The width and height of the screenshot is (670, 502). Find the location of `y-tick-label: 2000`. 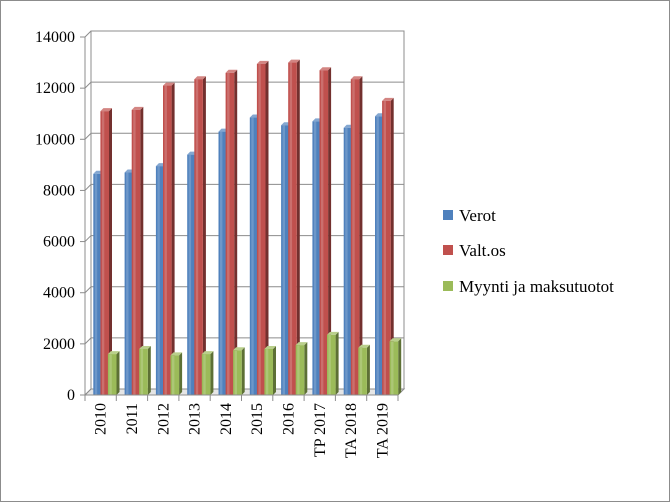

y-tick-label: 2000 is located at coordinates (59, 344).